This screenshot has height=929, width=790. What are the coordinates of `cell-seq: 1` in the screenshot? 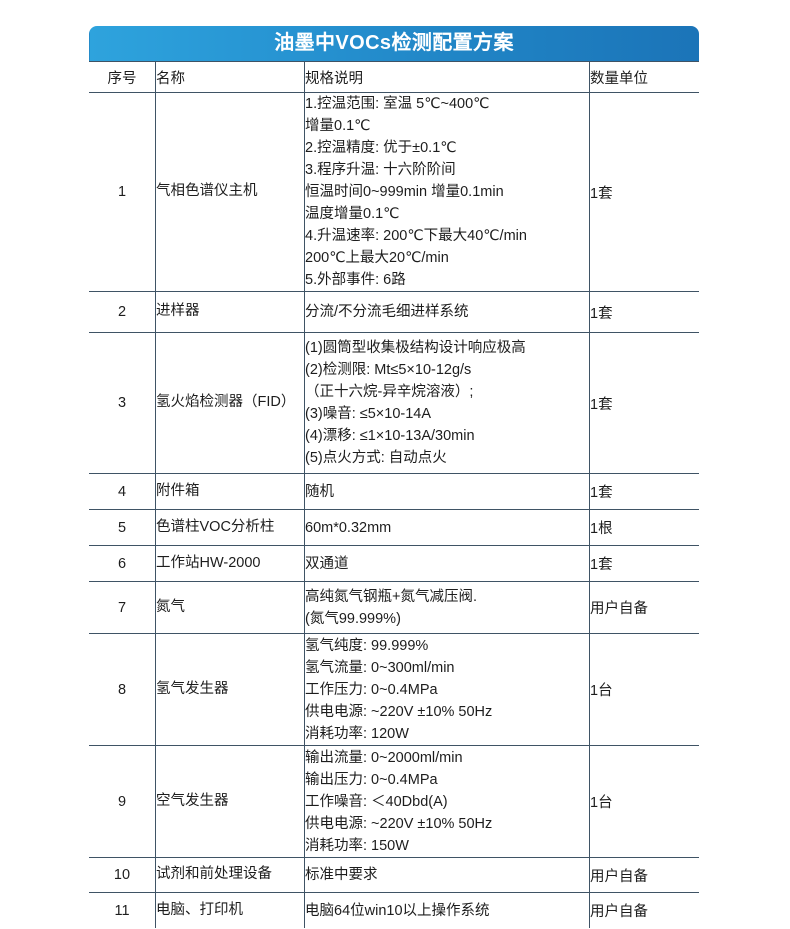 It's located at (122, 192).